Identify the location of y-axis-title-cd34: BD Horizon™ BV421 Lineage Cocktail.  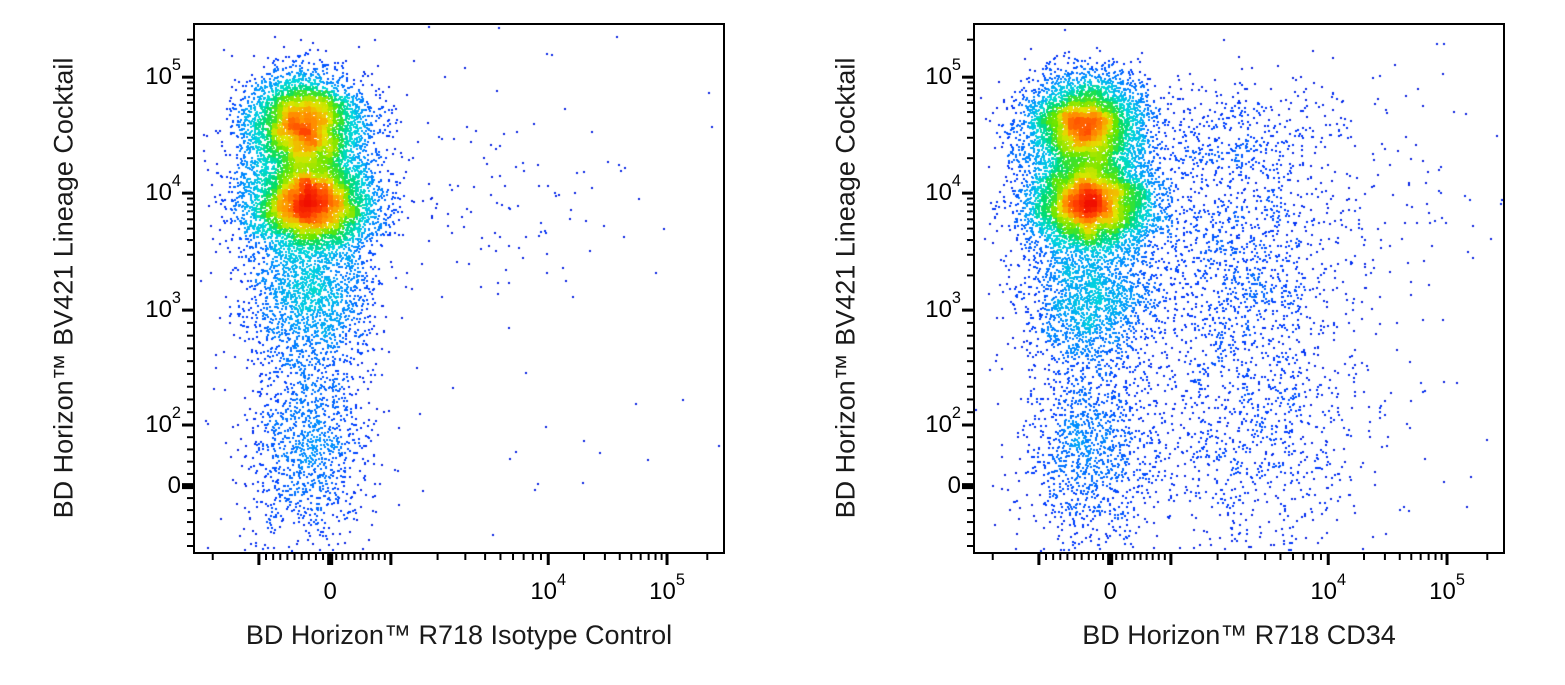
(845, 288).